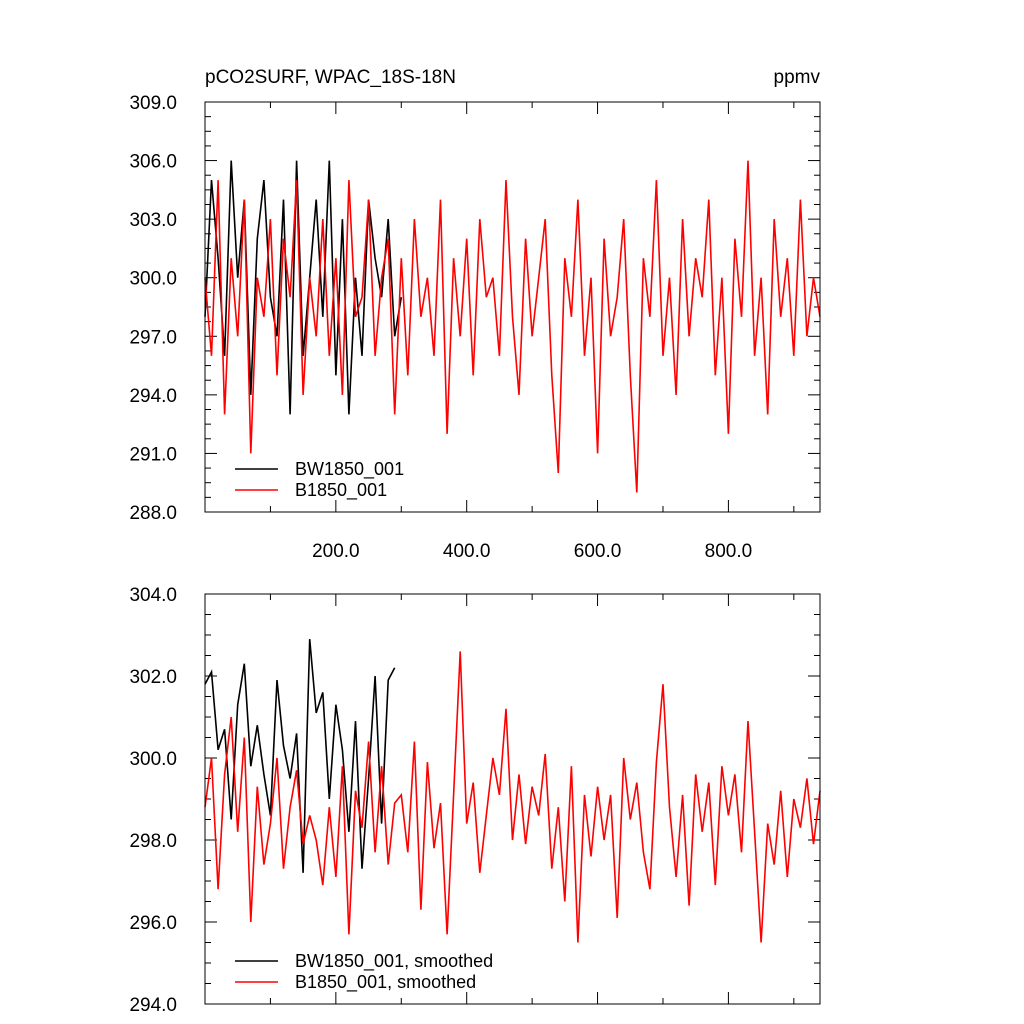 Image resolution: width=1024 pixels, height=1024 pixels. What do you see at coordinates (153, 800) in the screenshot?
I see `bottom-y-tick-labels: 294.0 296.0 298.0 300.0 302.0 304.0` at bounding box center [153, 800].